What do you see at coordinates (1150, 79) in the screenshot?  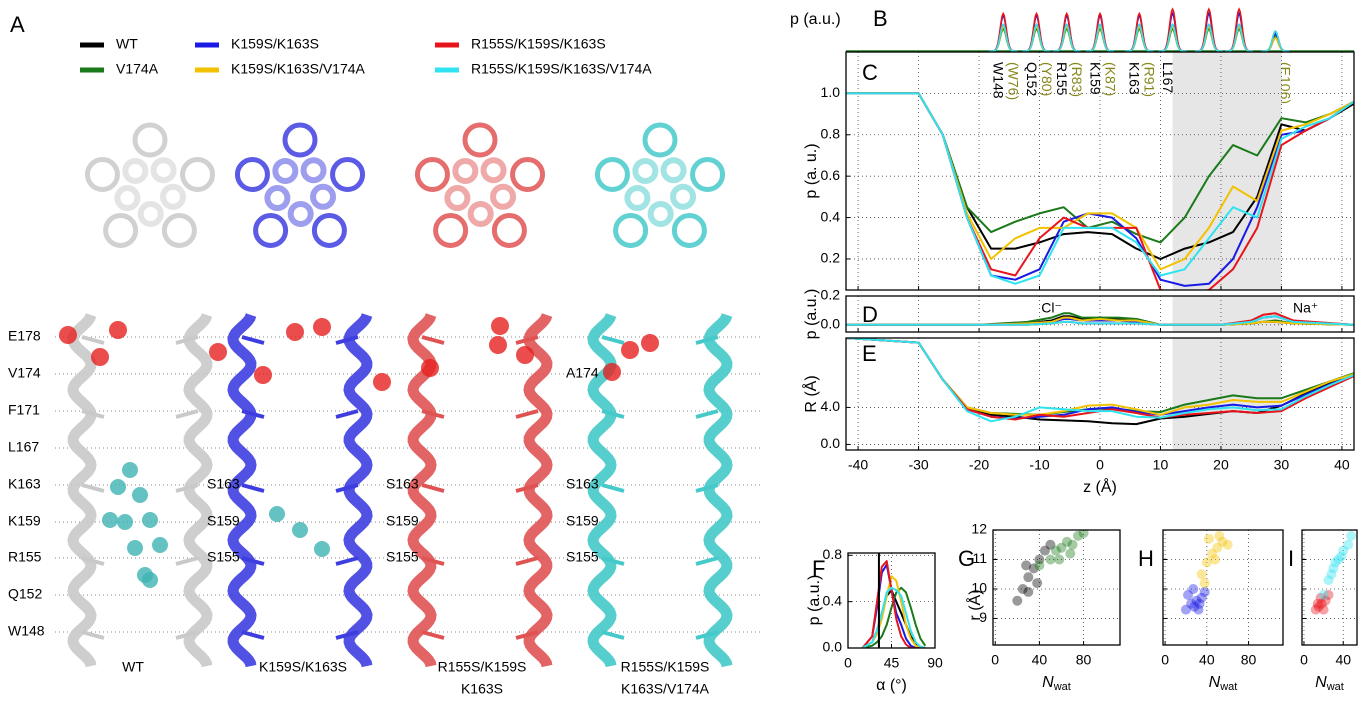 I see `residue-annotation-sub: (R91)` at bounding box center [1150, 79].